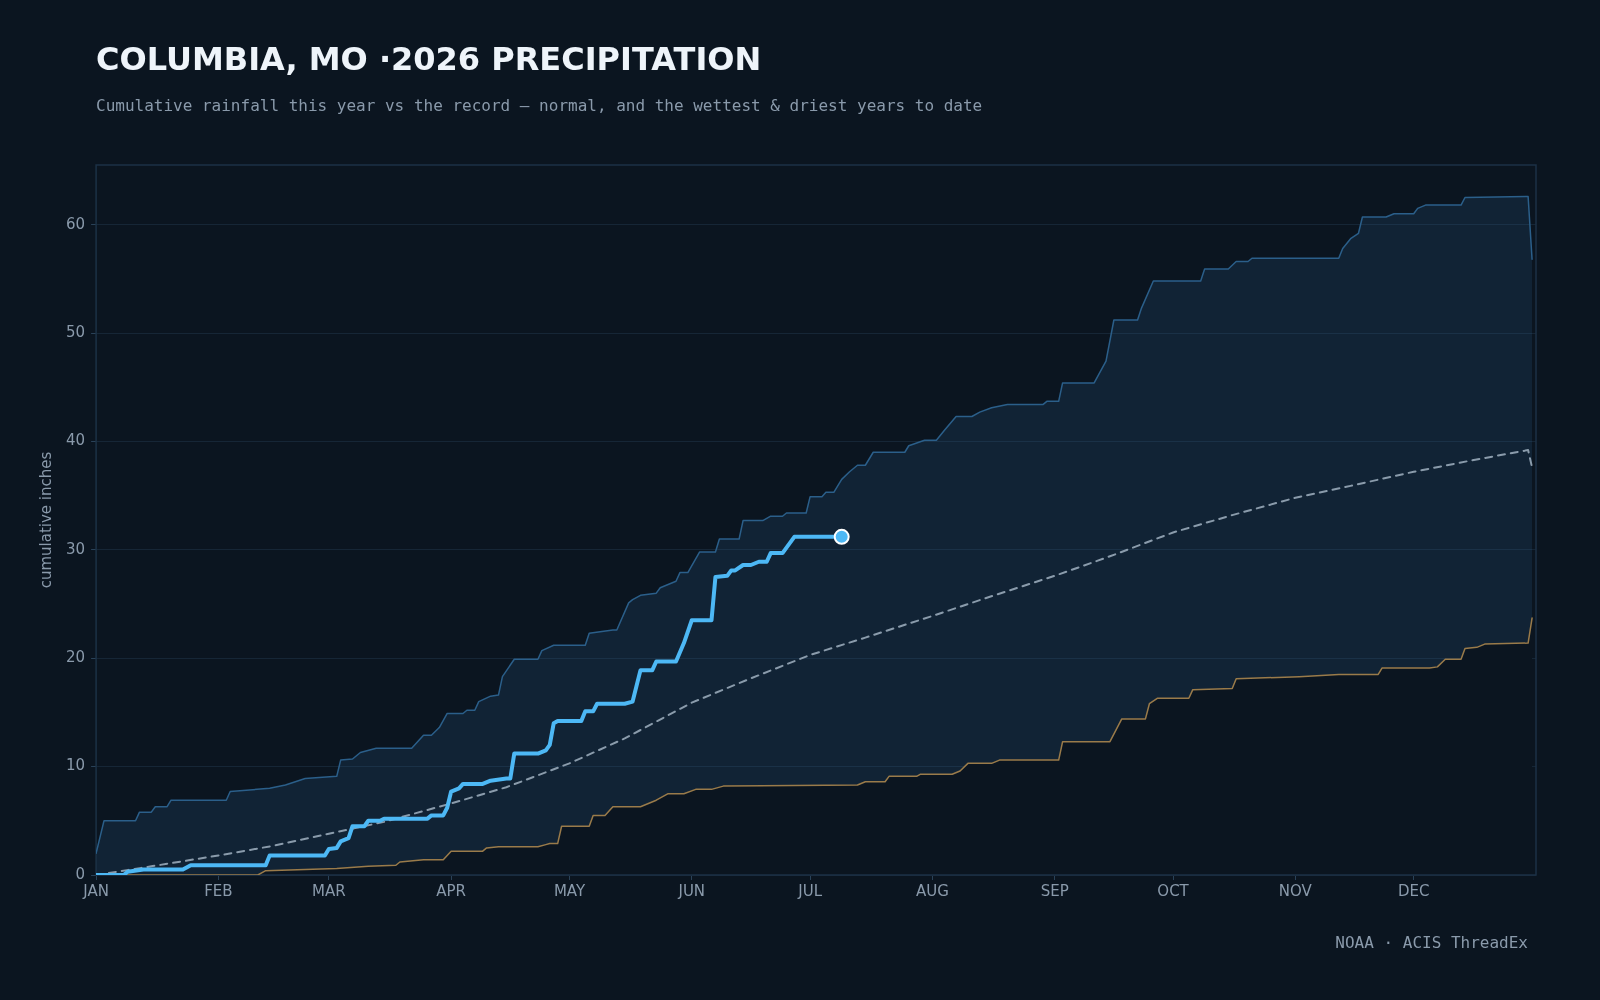 Image resolution: width=1600 pixels, height=1000 pixels. Describe the element at coordinates (75, 223) in the screenshot. I see `y-tick-label: 60` at that location.